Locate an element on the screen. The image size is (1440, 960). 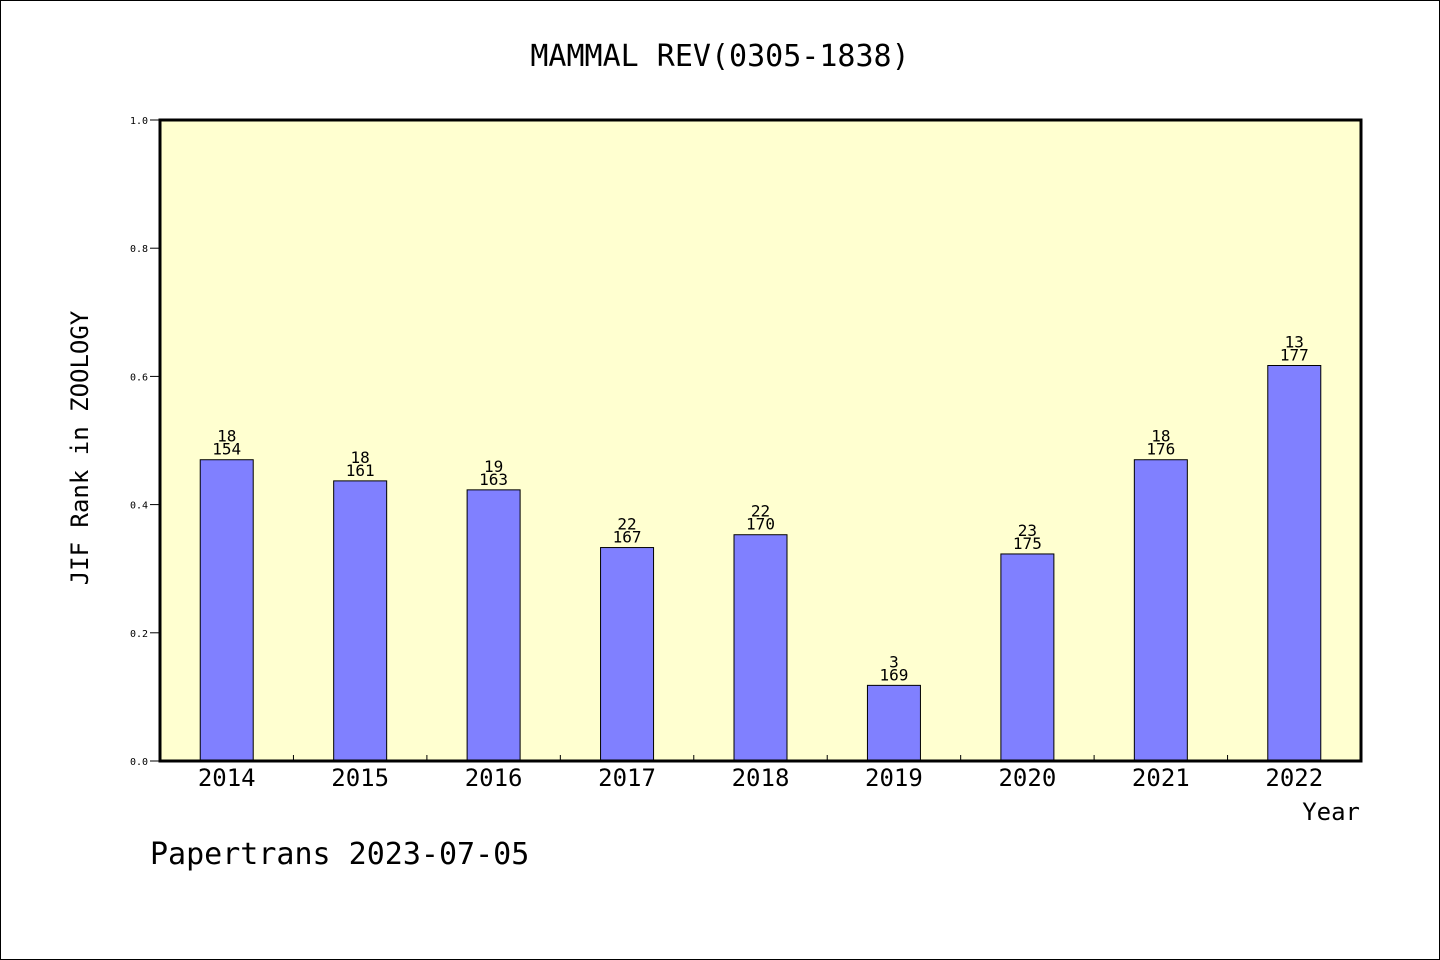
y-tick-label: 0.0 is located at coordinates (139, 762).